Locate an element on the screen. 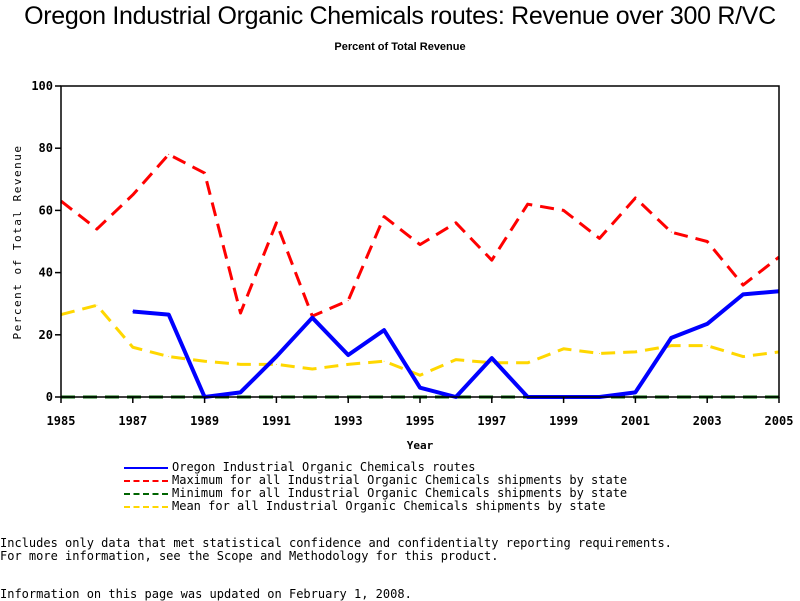 The image size is (800, 601). x-axis-label: Year is located at coordinates (420, 445).